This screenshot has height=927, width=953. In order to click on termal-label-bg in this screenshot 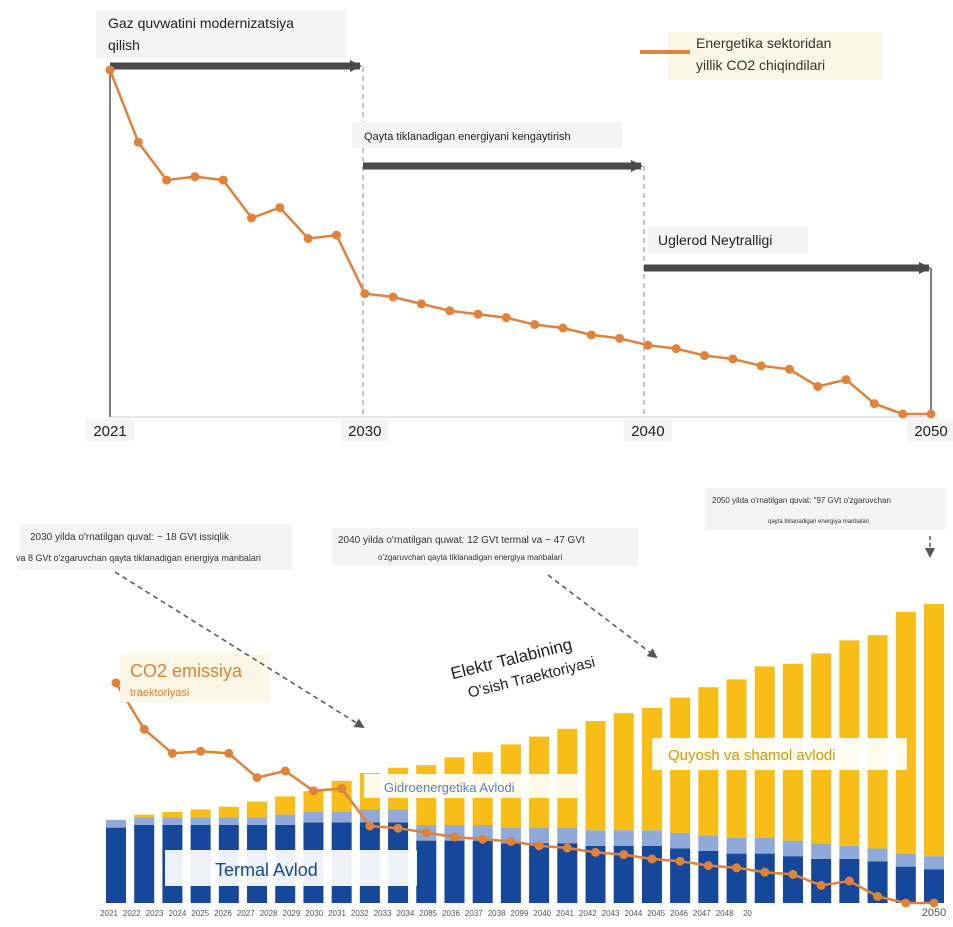, I will do `click(291, 868)`.